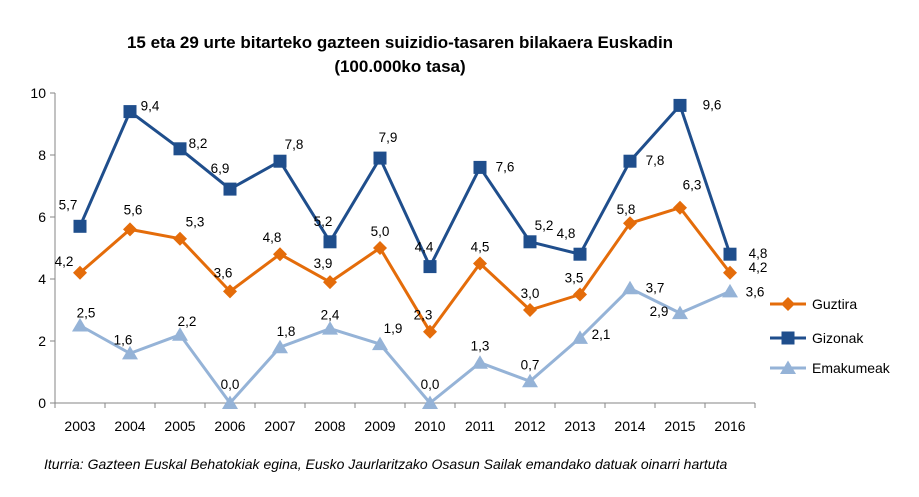 The image size is (919, 497). Describe the element at coordinates (626, 209) in the screenshot. I see `data-label-guztira: 5,8` at that location.